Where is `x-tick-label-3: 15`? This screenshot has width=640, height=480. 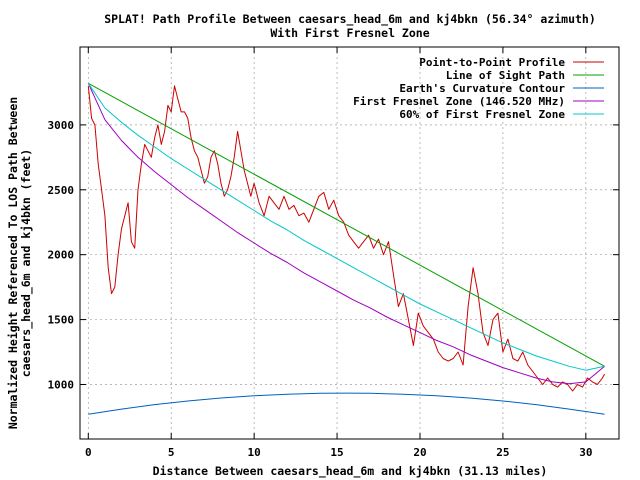 x-tick-label-3: 15 is located at coordinates (336, 452).